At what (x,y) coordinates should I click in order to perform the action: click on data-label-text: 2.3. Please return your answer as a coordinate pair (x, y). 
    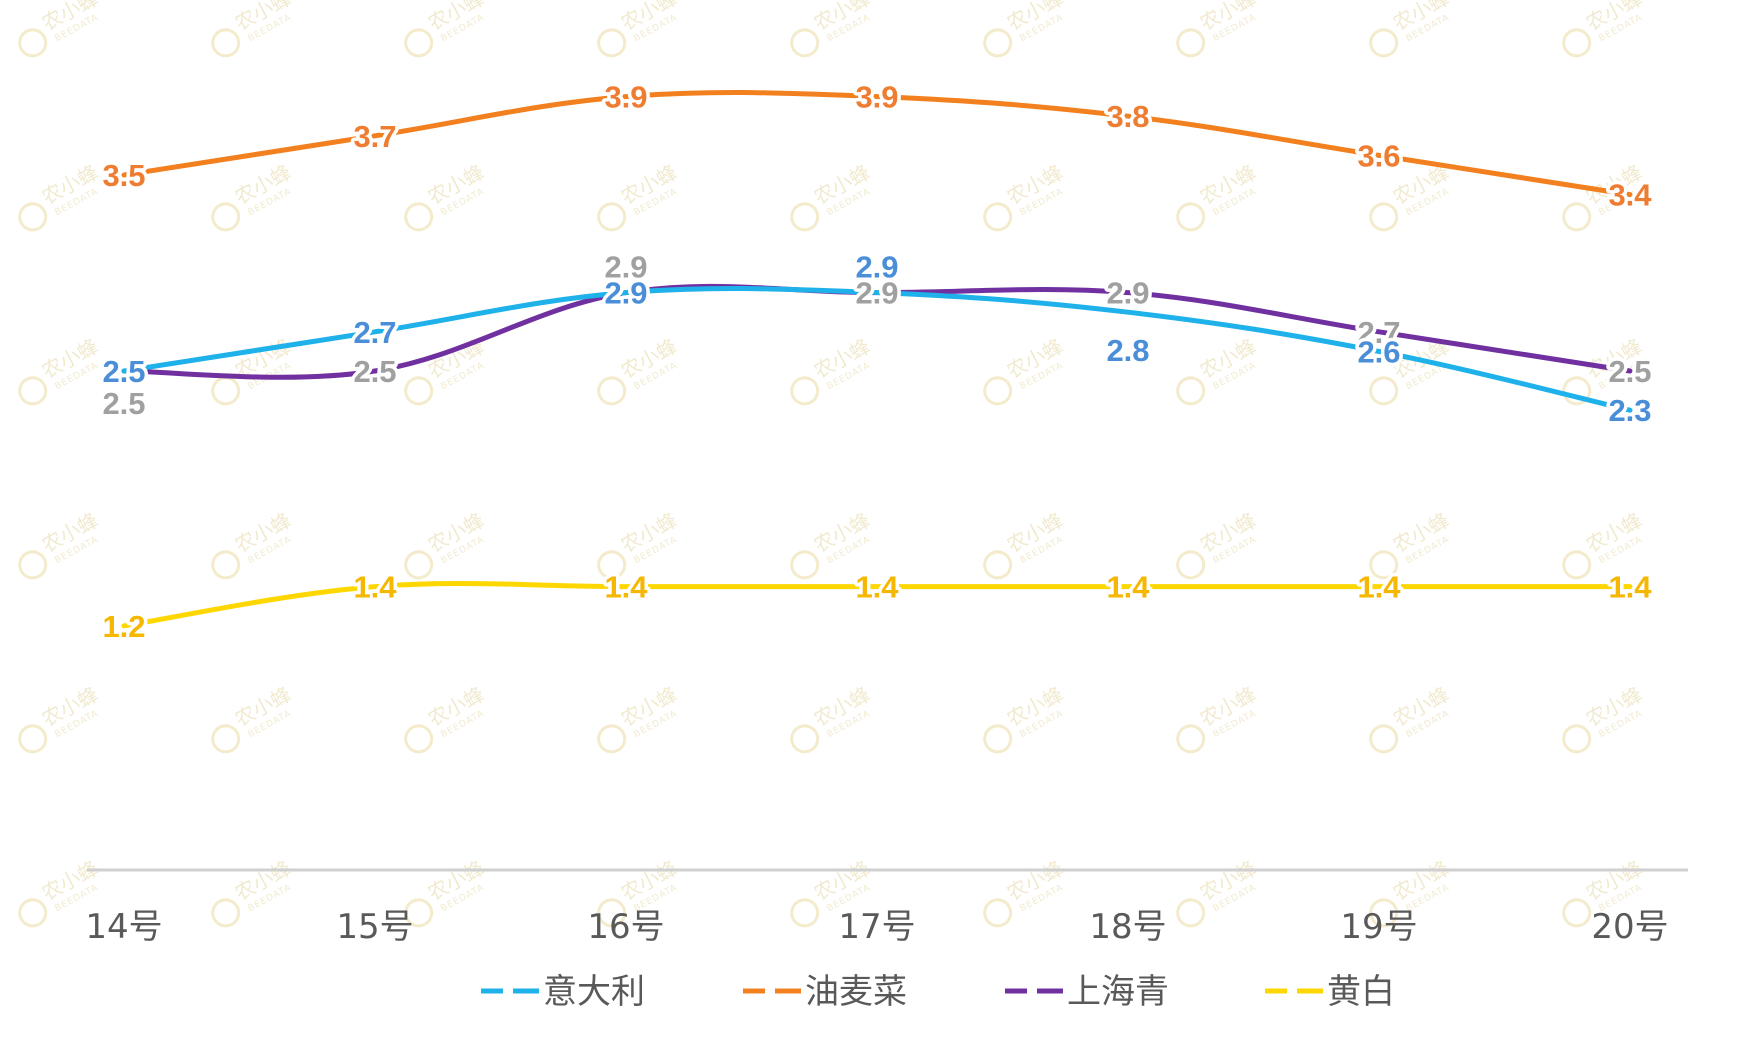
    Looking at the image, I should click on (1629, 410).